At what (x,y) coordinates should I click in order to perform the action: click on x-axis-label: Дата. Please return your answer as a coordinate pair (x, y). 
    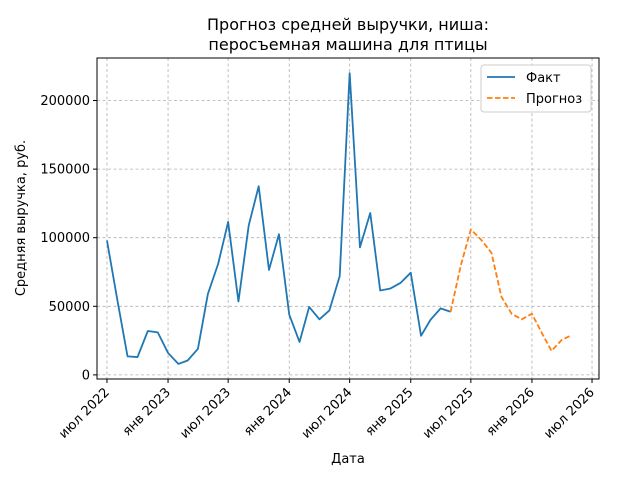
    Looking at the image, I should click on (348, 459).